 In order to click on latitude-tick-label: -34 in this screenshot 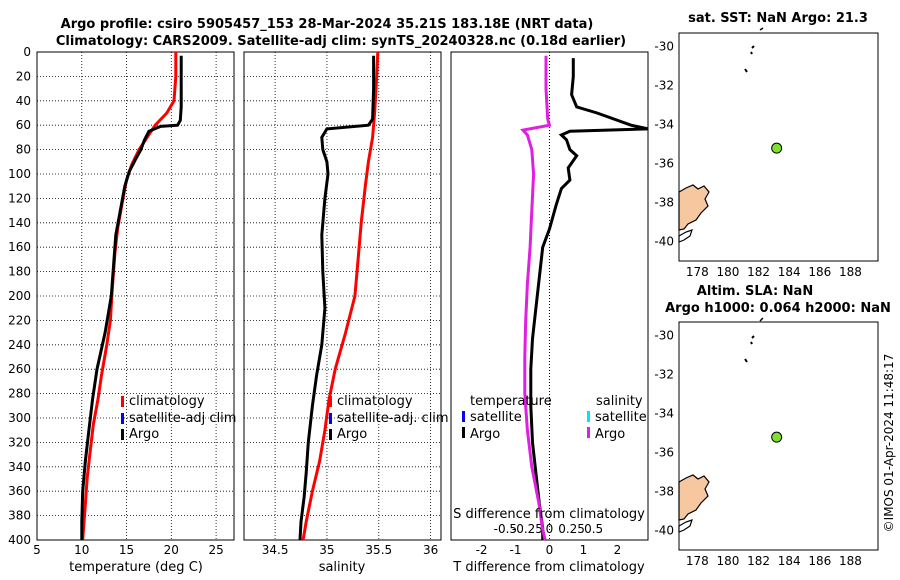, I will do `click(664, 414)`.